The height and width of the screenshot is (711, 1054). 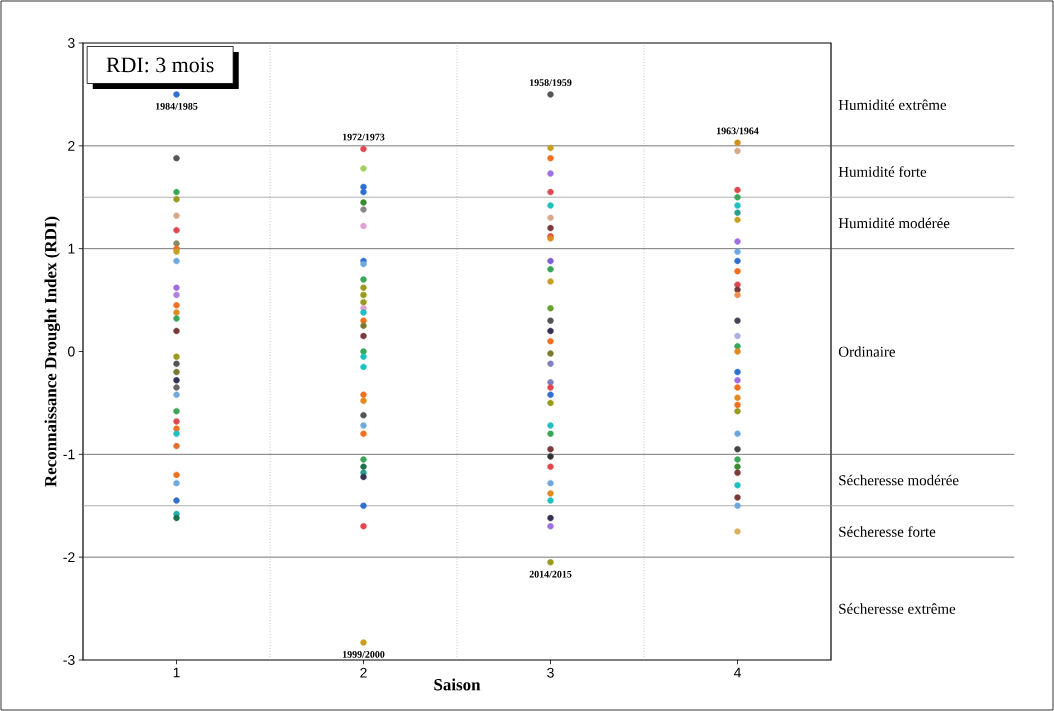 What do you see at coordinates (69, 557) in the screenshot?
I see `y-tick-label: -2` at bounding box center [69, 557].